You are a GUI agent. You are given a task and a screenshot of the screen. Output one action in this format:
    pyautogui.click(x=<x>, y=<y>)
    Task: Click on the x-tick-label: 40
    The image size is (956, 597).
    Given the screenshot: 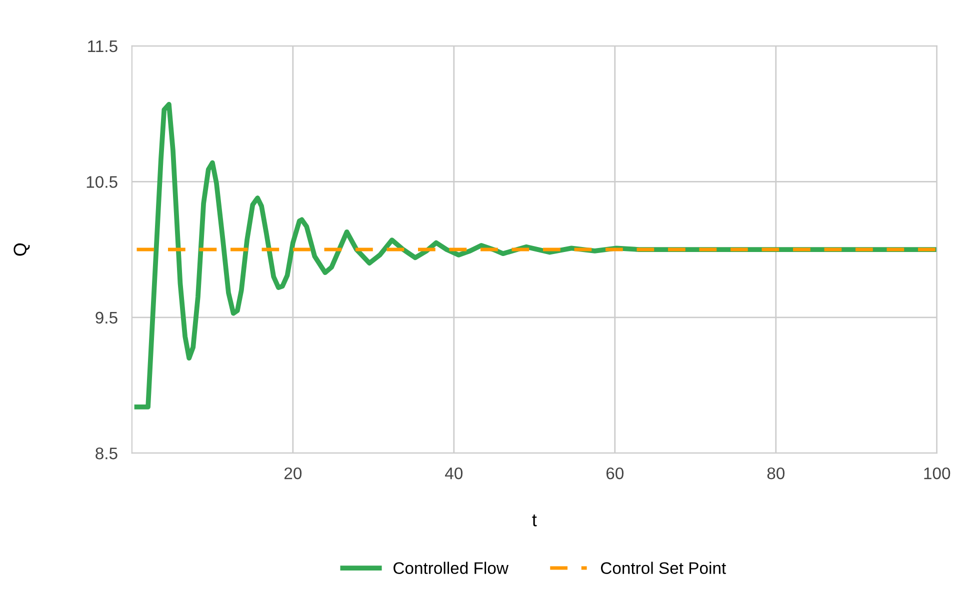 What is the action you would take?
    pyautogui.click(x=454, y=473)
    